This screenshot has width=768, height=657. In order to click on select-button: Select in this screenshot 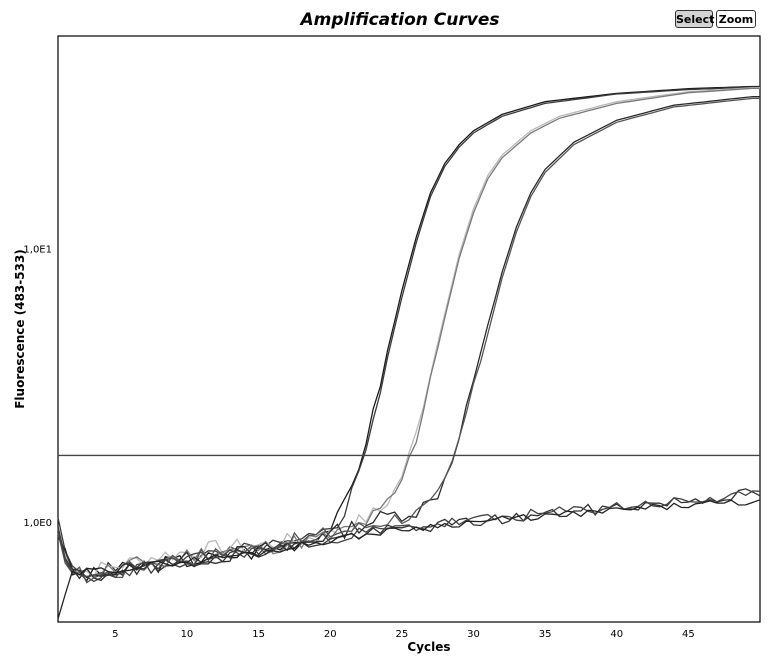, I will do `click(694, 19)`.